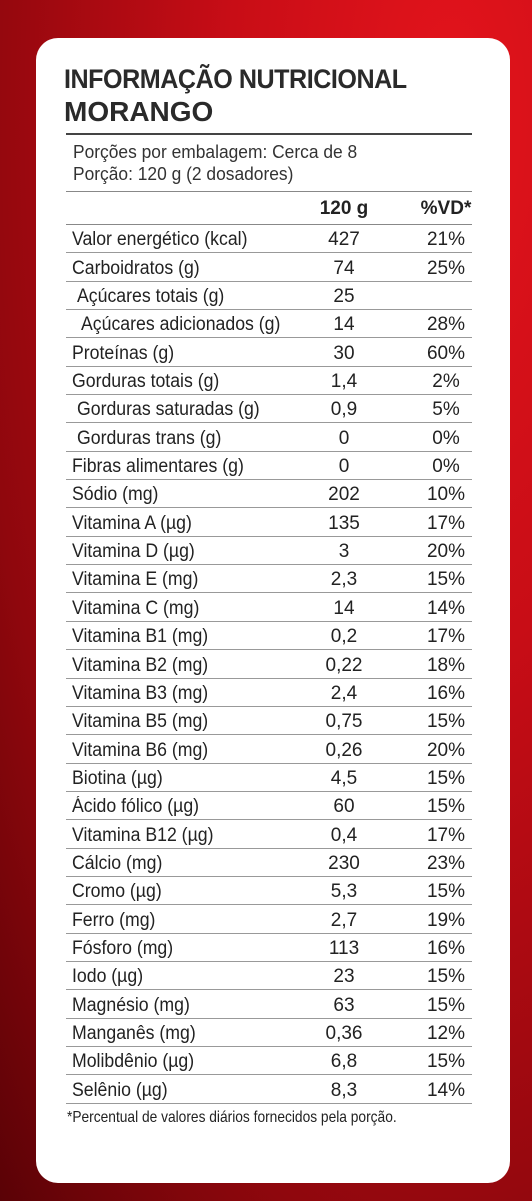 The image size is (532, 1201). Describe the element at coordinates (269, 778) in the screenshot. I see `nutrient-row: Biotina (µg) 4,5 15%` at that location.